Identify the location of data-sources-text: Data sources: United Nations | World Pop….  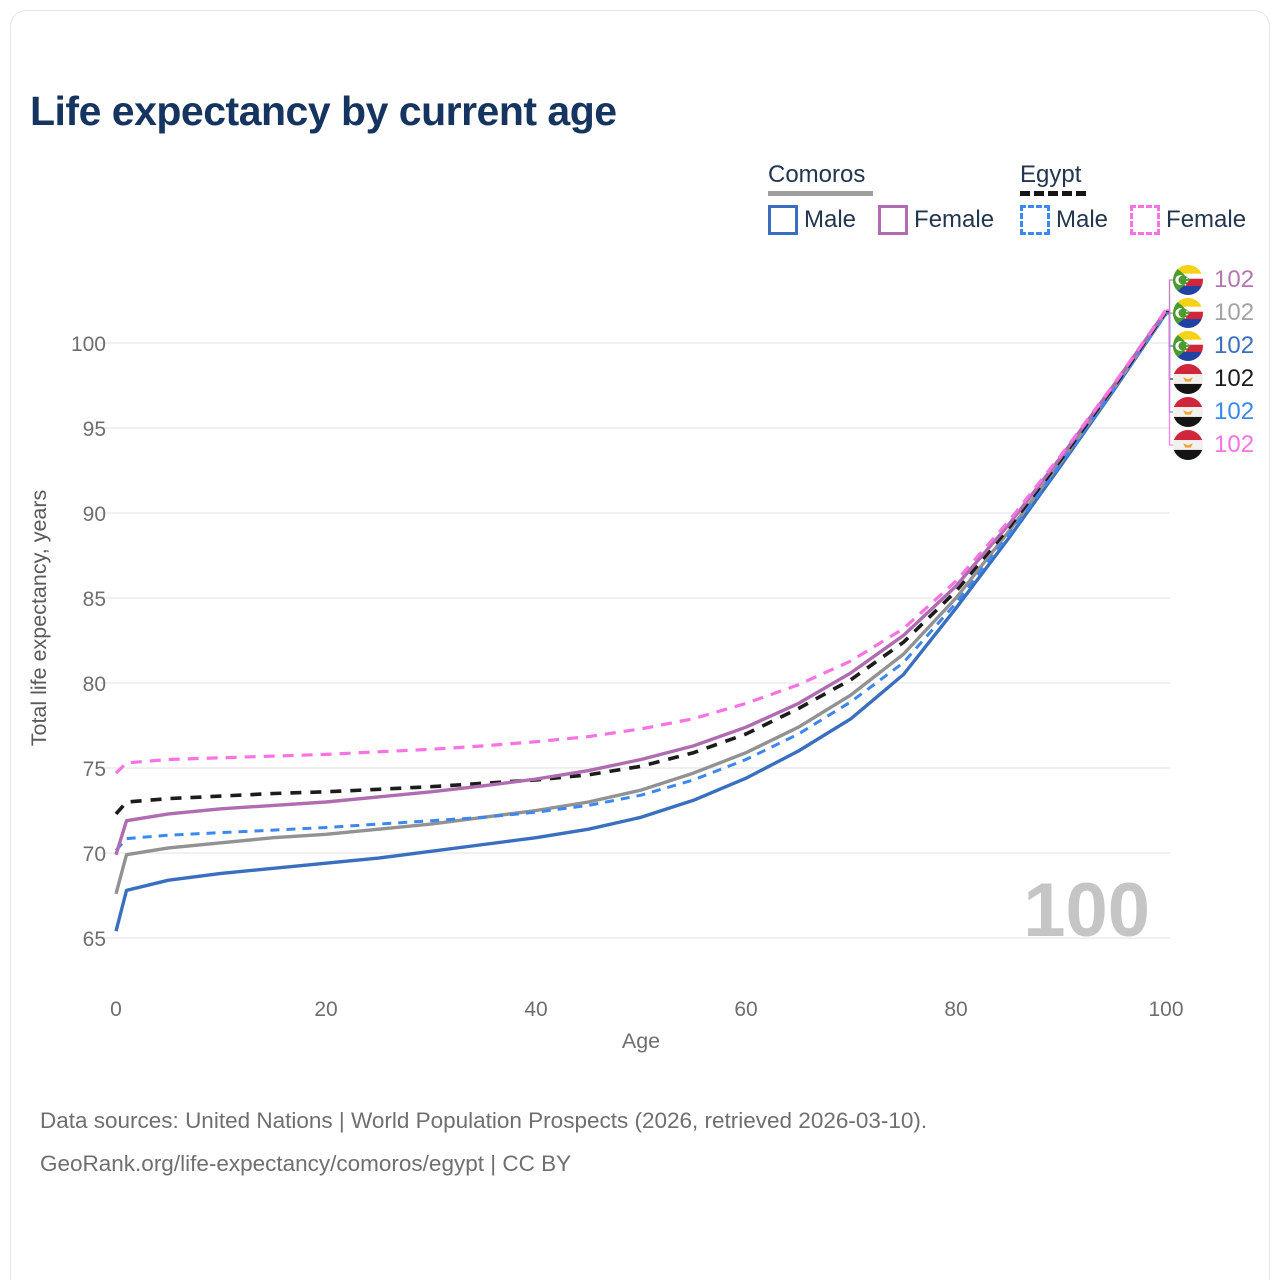
(484, 1120).